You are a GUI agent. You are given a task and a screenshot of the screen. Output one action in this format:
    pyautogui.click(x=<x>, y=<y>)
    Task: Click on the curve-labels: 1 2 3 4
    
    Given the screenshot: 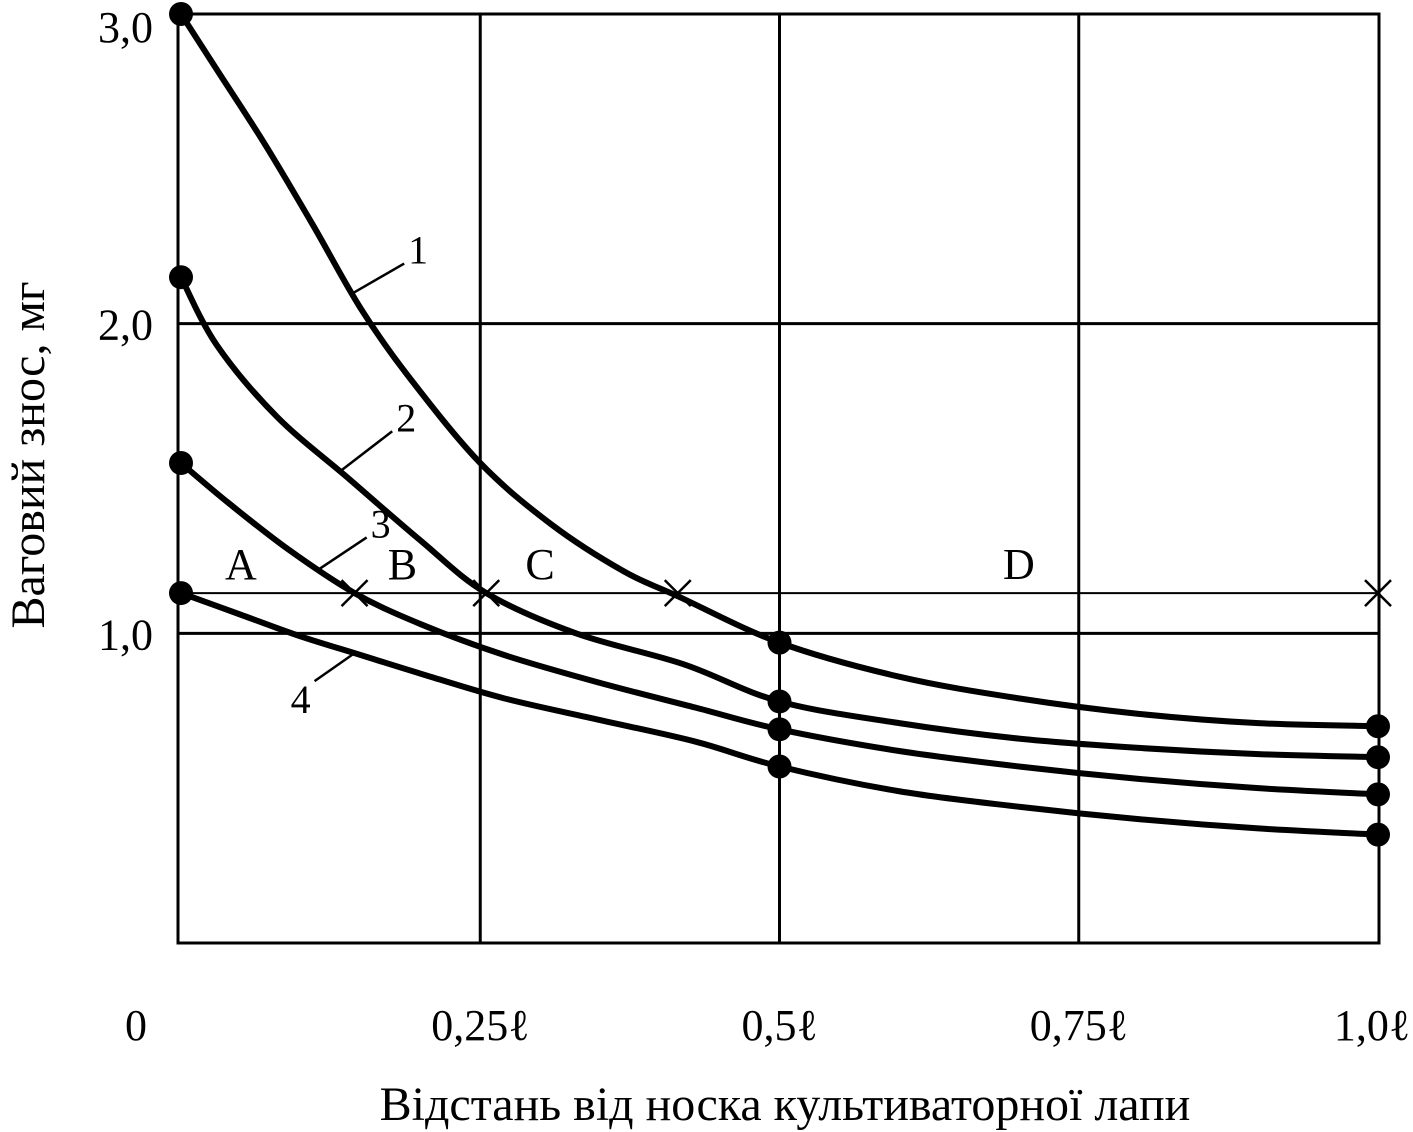 What is the action you would take?
    pyautogui.click(x=360, y=475)
    